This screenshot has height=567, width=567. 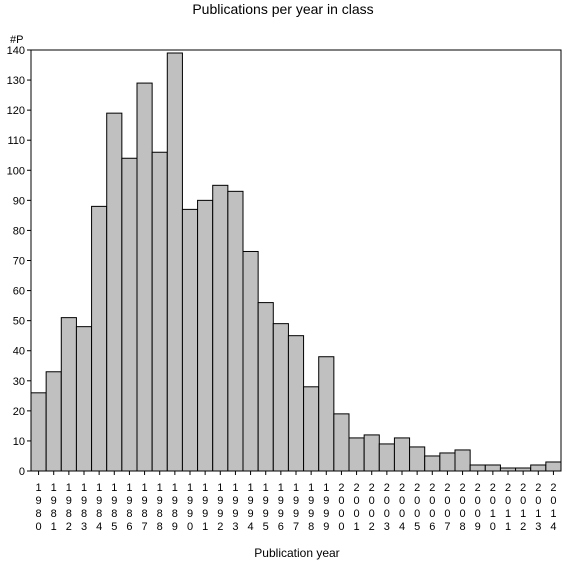 I want to click on y-tick-label: 40, so click(x=19, y=352).